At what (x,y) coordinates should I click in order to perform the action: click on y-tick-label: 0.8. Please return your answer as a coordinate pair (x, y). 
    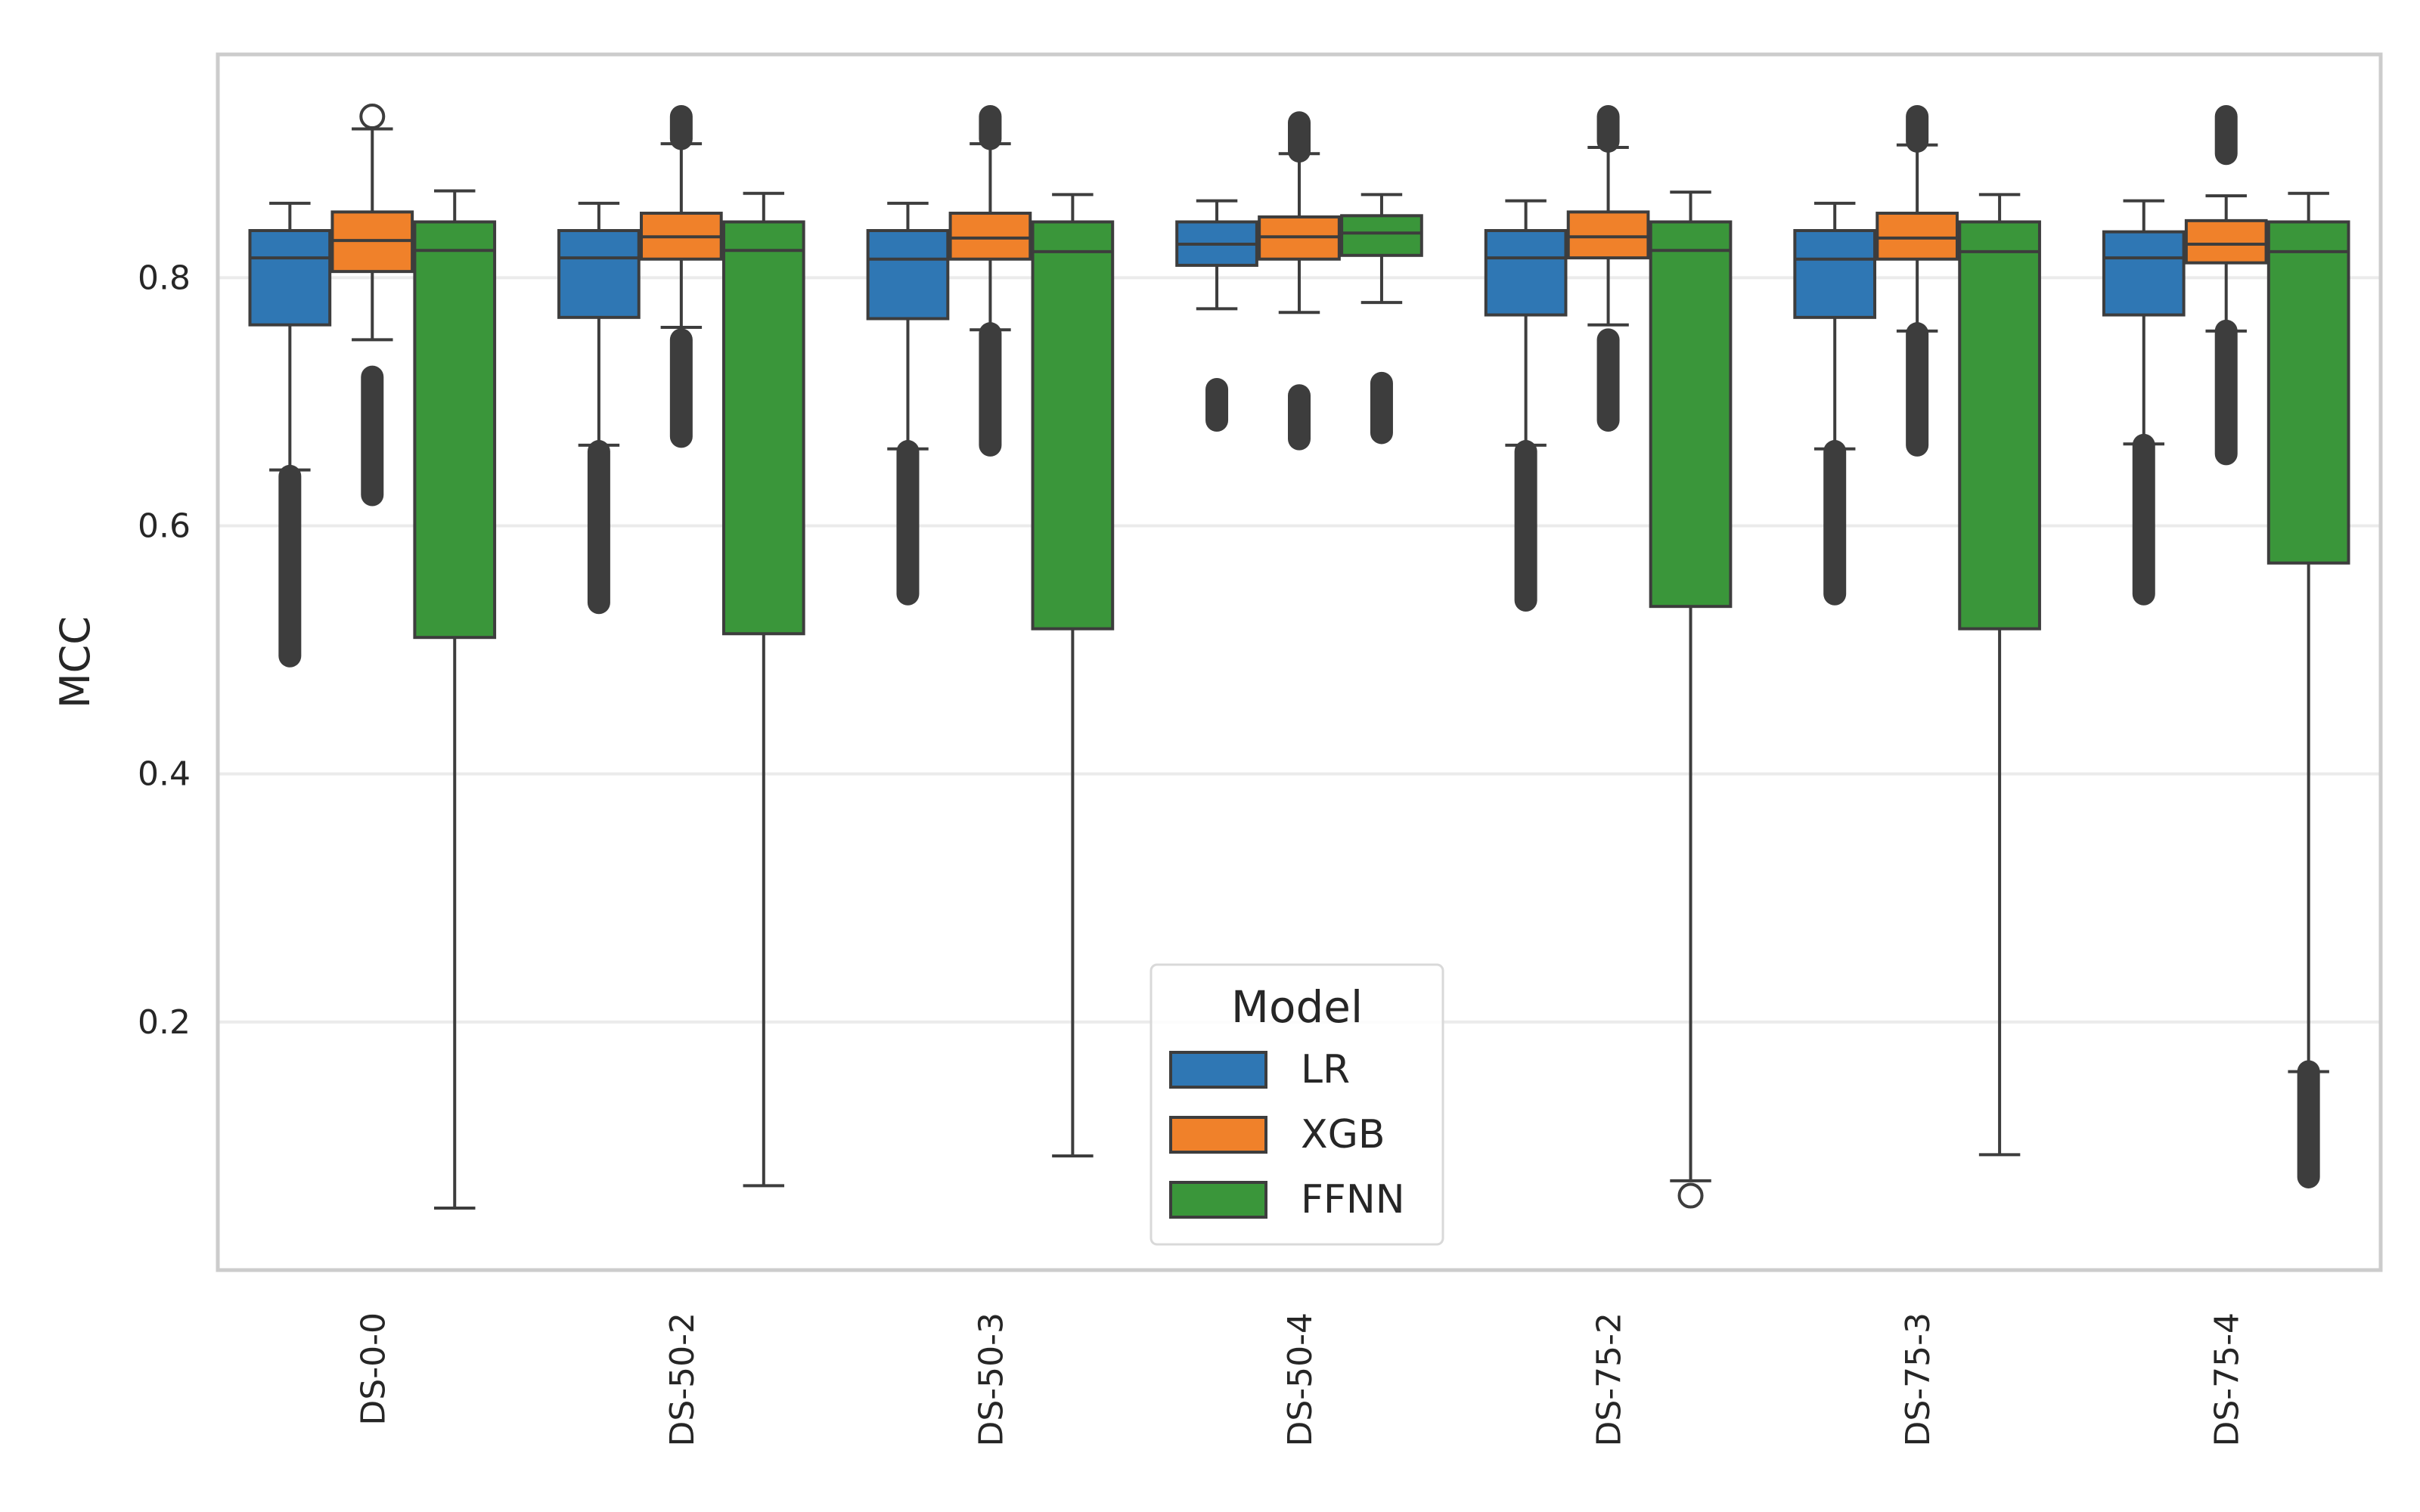
    Looking at the image, I should click on (164, 278).